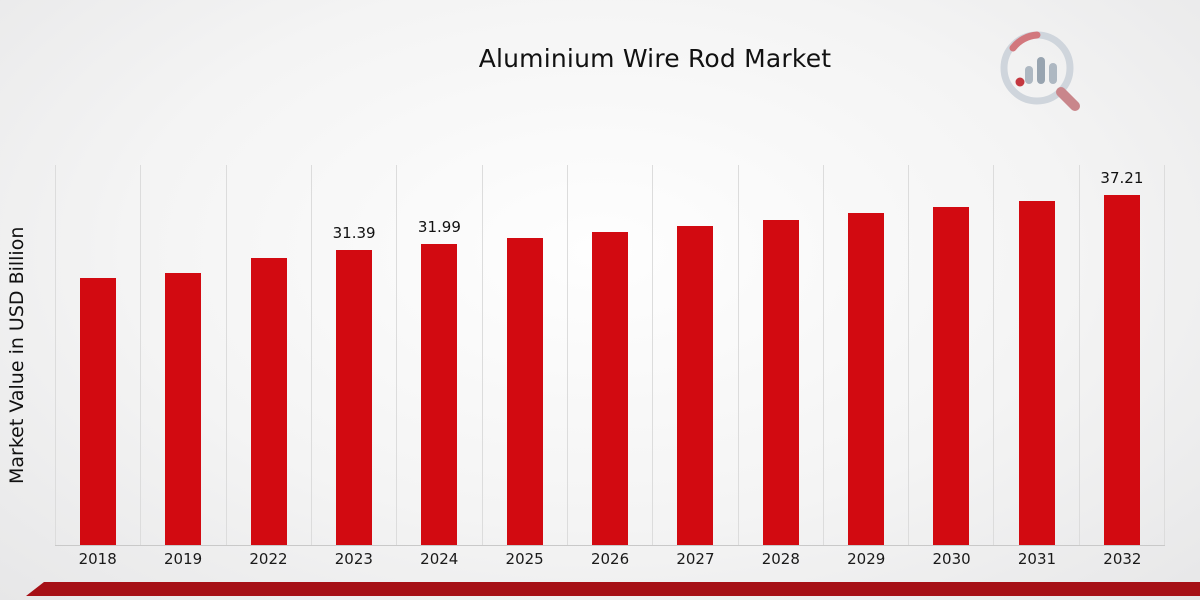 The width and height of the screenshot is (1200, 600). What do you see at coordinates (524, 391) in the screenshot?
I see `bar-2025` at bounding box center [524, 391].